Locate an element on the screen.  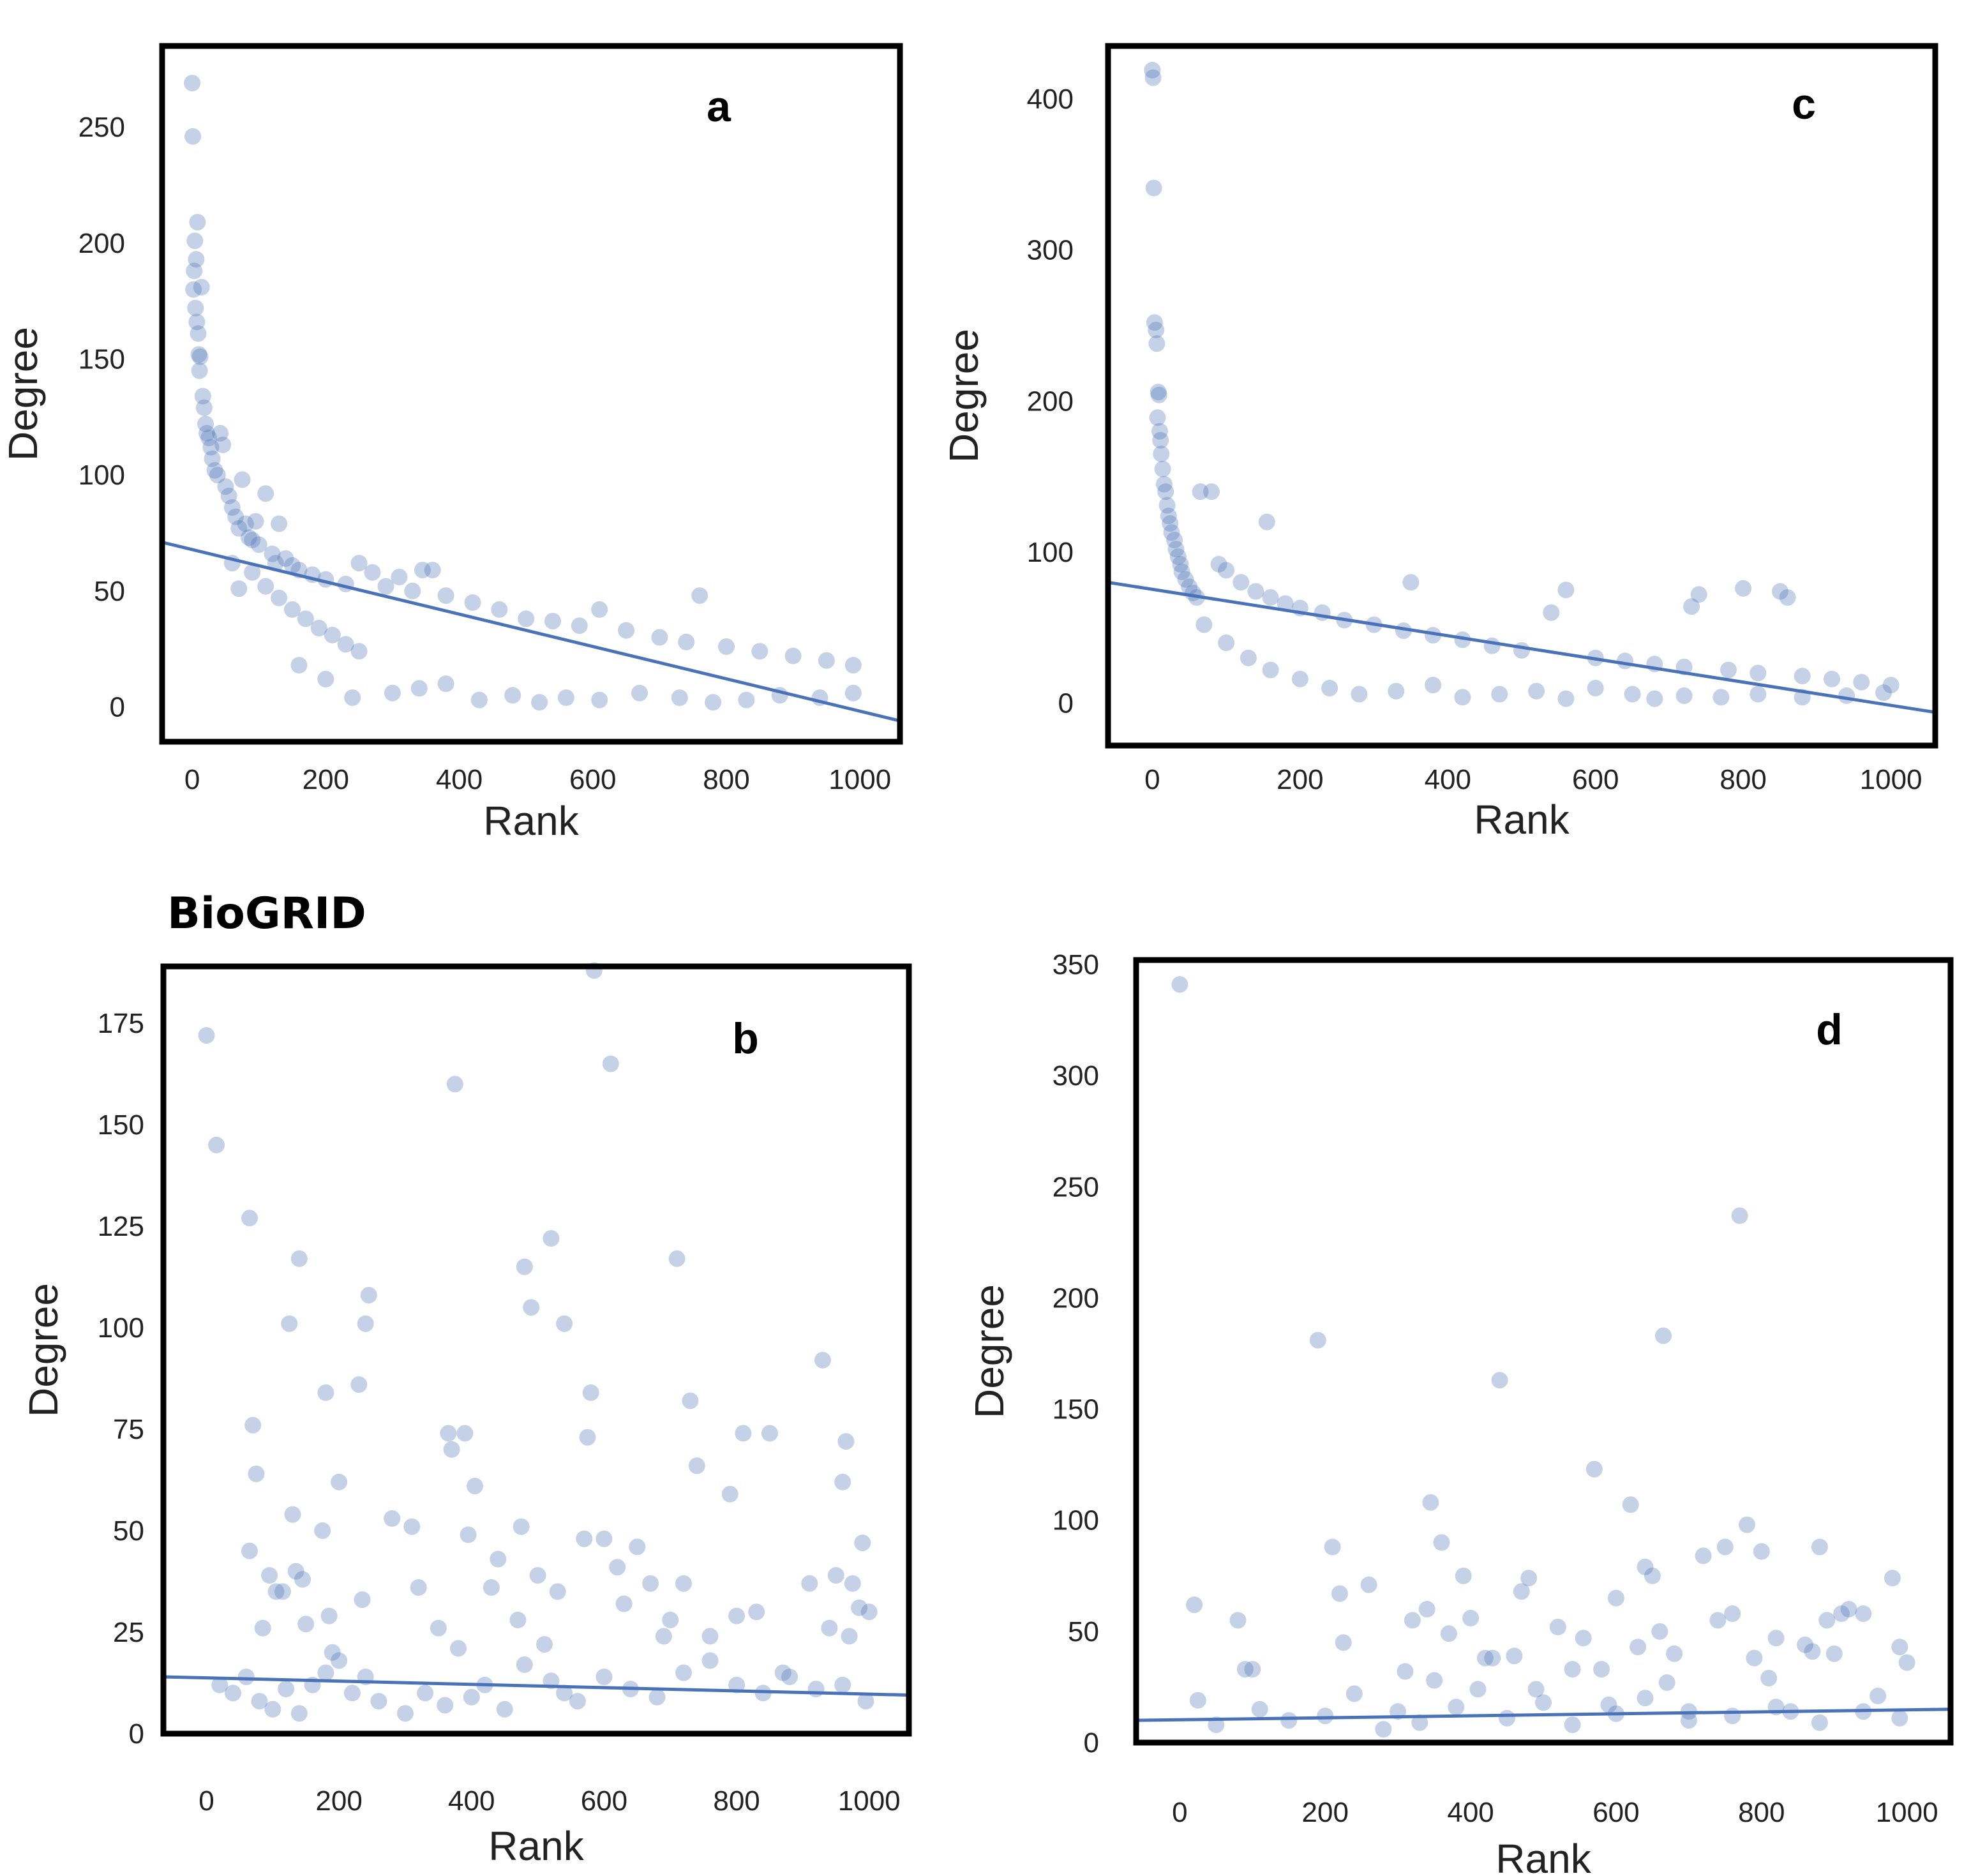
y-tick-label: 0 is located at coordinates (1091, 1743).